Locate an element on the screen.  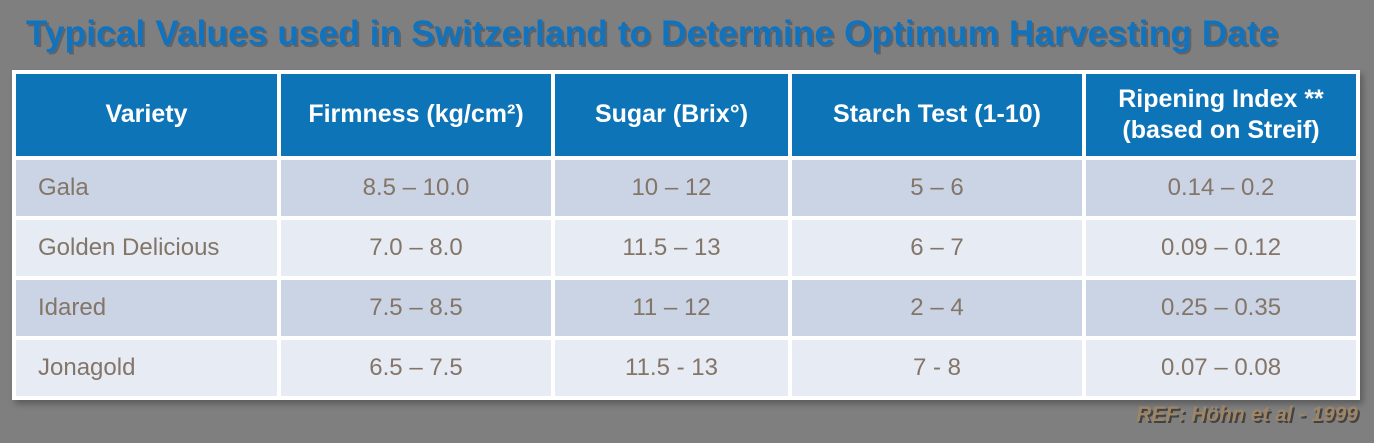
reference-note: REF: Höhn et al - 1999 is located at coordinates (1247, 414).